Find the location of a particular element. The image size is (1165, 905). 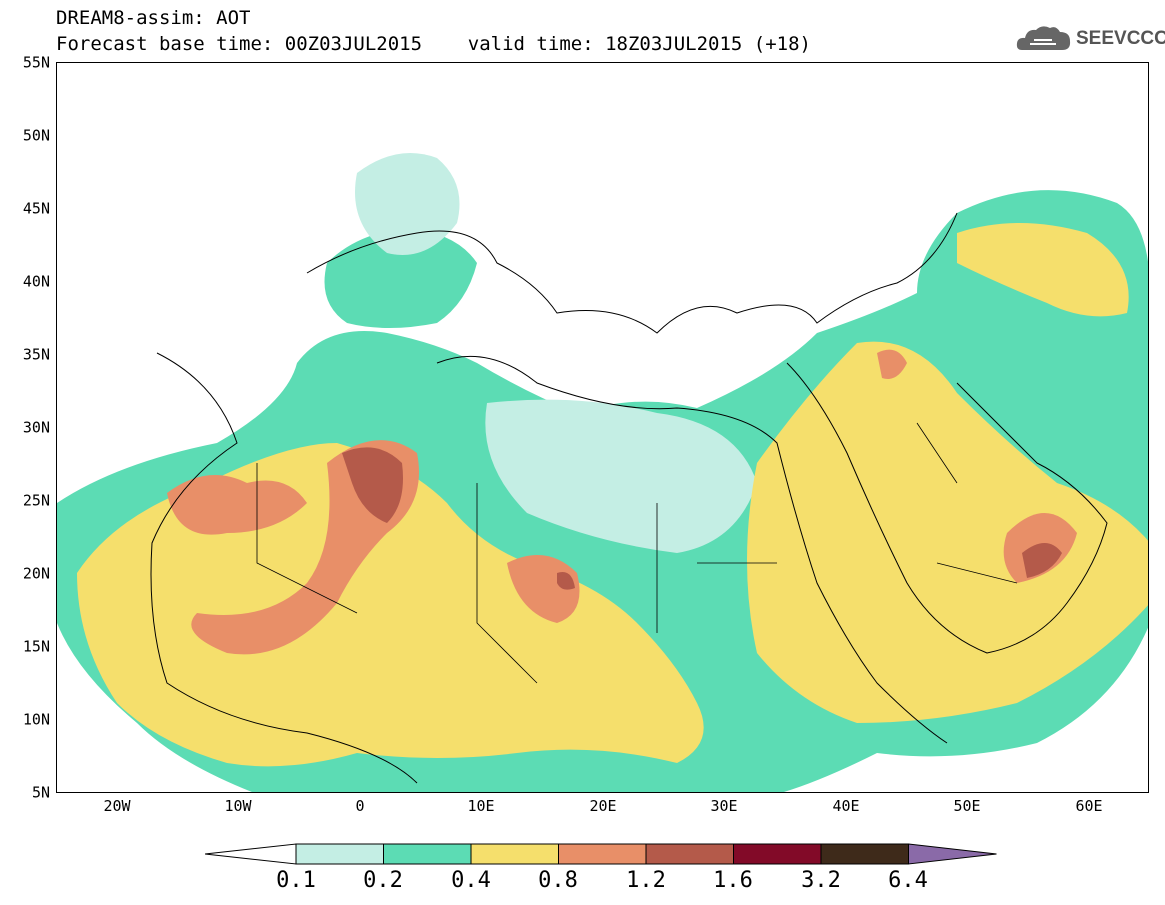

aot-region-darkred-oman is located at coordinates (1042, 560).